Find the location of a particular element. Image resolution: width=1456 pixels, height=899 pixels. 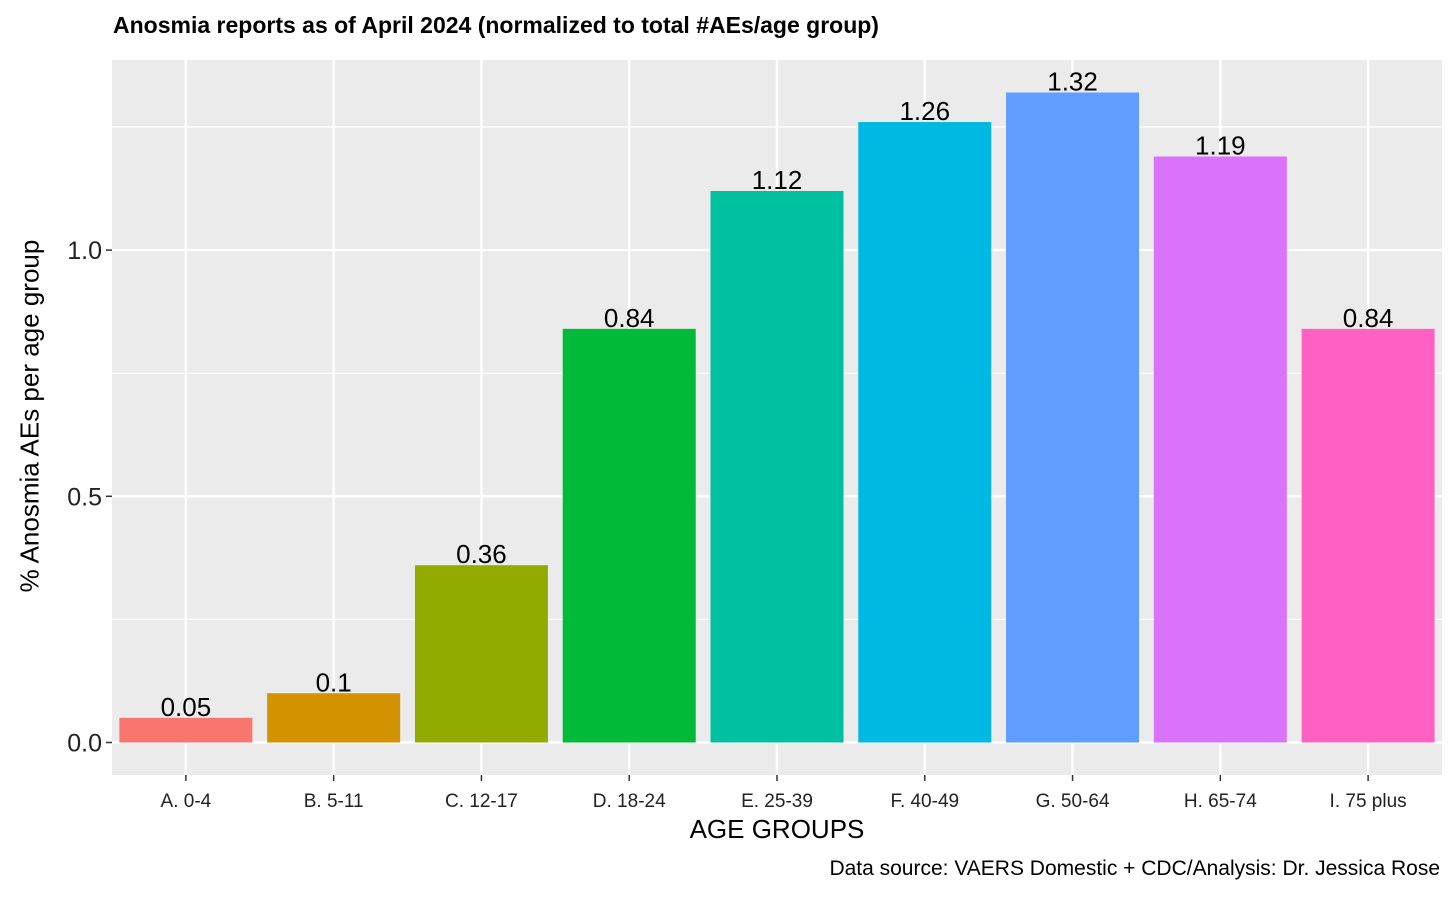

bar-value-label: 1.12 is located at coordinates (777, 180).